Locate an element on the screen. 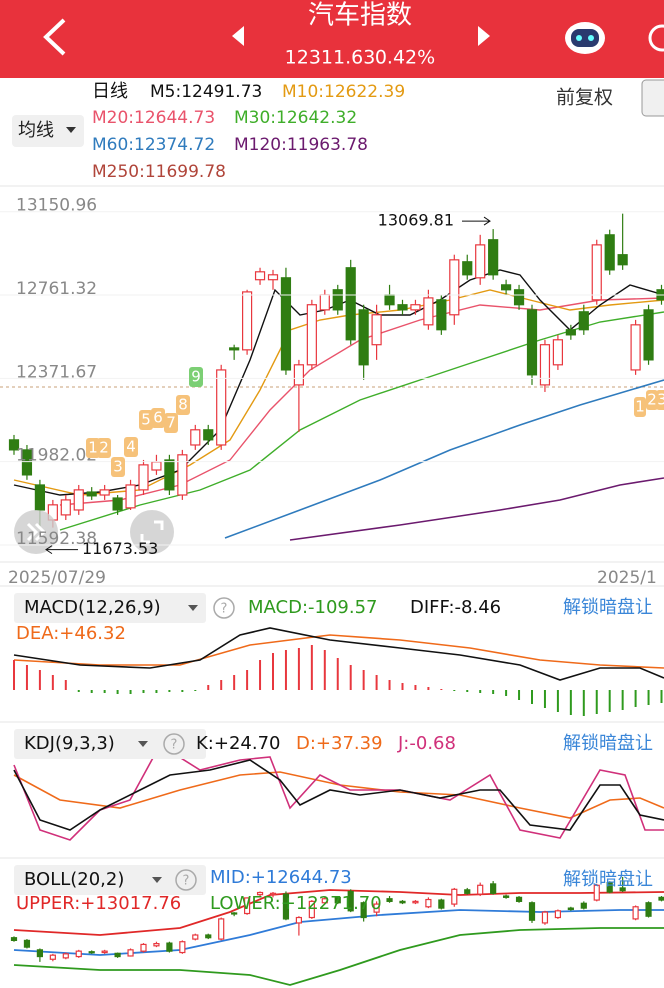  td-count: 4 is located at coordinates (131, 447).